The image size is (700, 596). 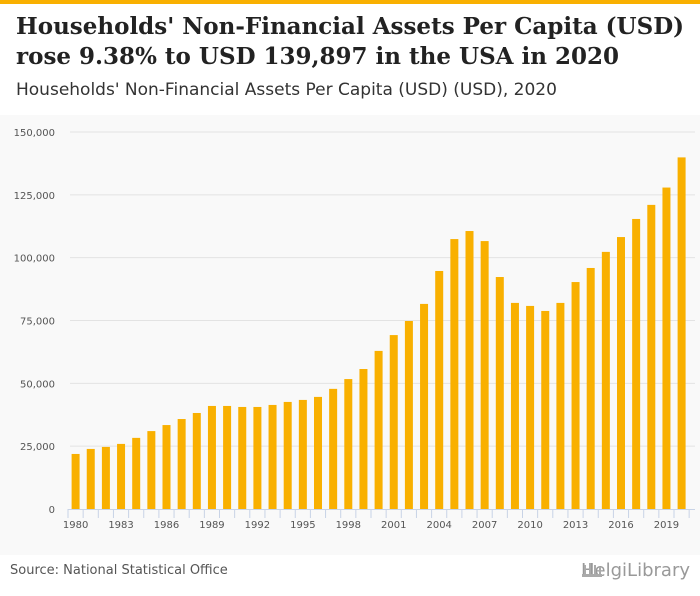 I want to click on bar-2009, so click(x=514, y=405).